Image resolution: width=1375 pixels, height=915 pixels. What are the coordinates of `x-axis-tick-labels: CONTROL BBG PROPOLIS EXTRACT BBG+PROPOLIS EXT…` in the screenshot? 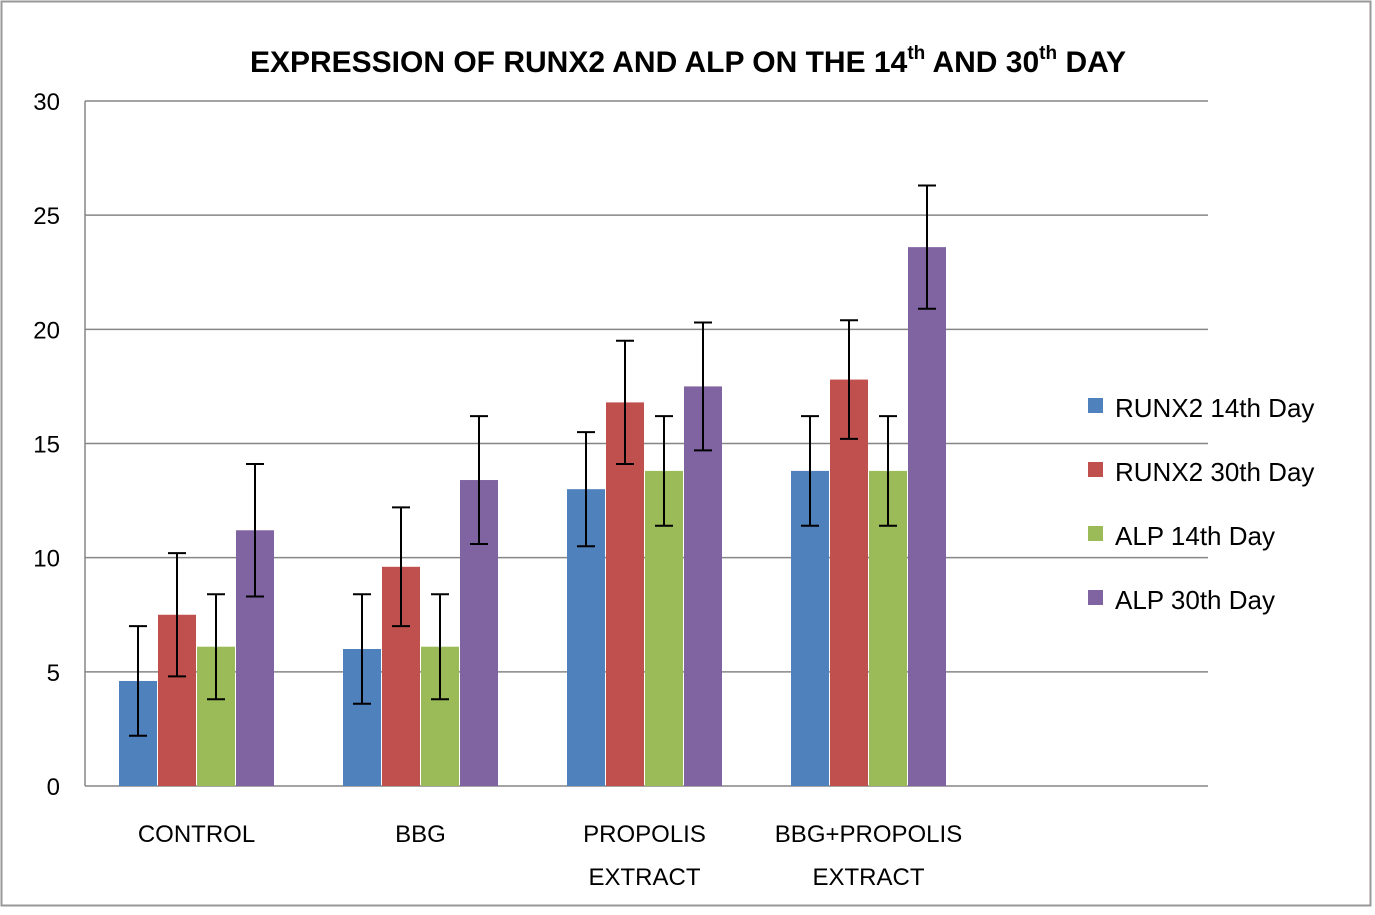 It's located at (550, 856).